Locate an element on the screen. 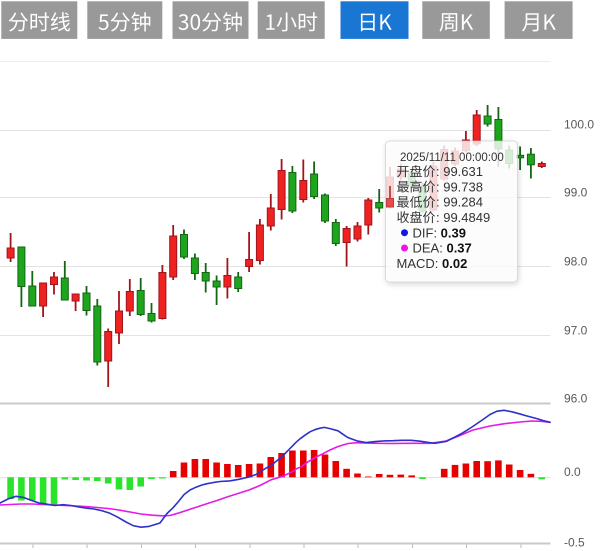  svg-text: 2025/11/11 00:00:00 is located at coordinates (452, 158).